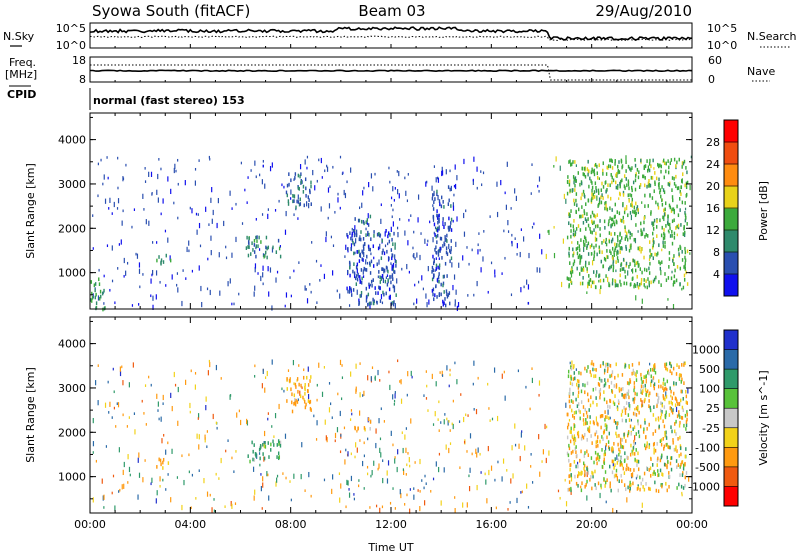  Describe the element at coordinates (731, 398) in the screenshot. I see `colorbar-segment` at that location.